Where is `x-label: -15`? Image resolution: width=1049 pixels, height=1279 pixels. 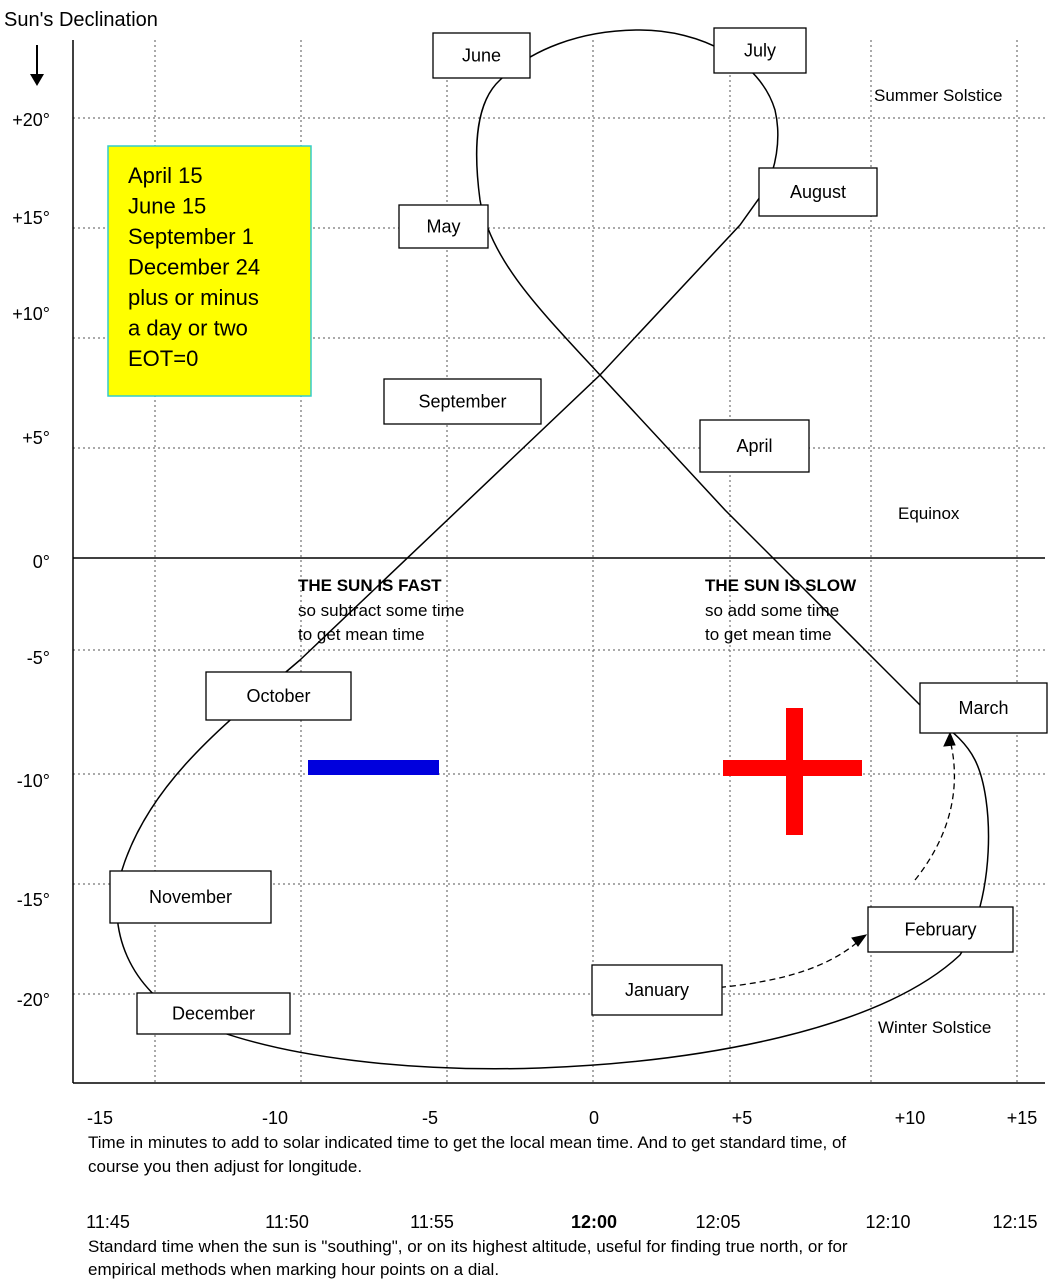 x-label: -15 is located at coordinates (100, 1118).